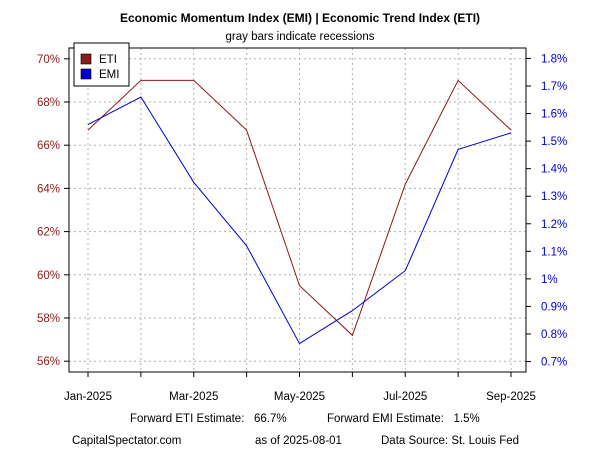  Describe the element at coordinates (48, 362) in the screenshot. I see `left-tick-label: 56%` at that location.